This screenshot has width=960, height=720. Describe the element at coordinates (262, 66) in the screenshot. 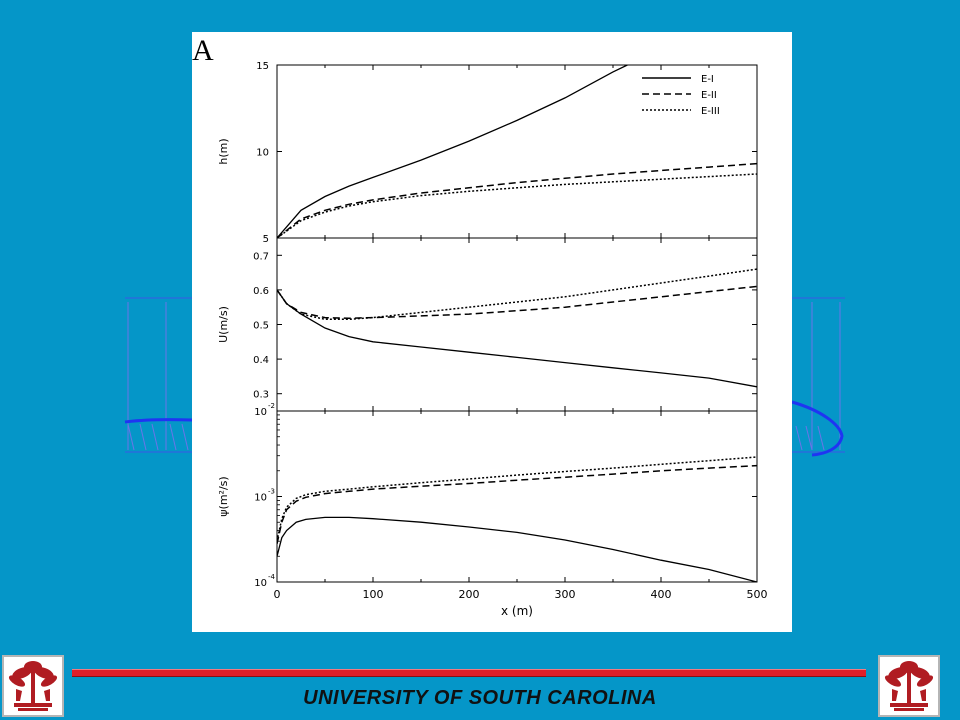

I see `y-tick-label: 15` at that location.